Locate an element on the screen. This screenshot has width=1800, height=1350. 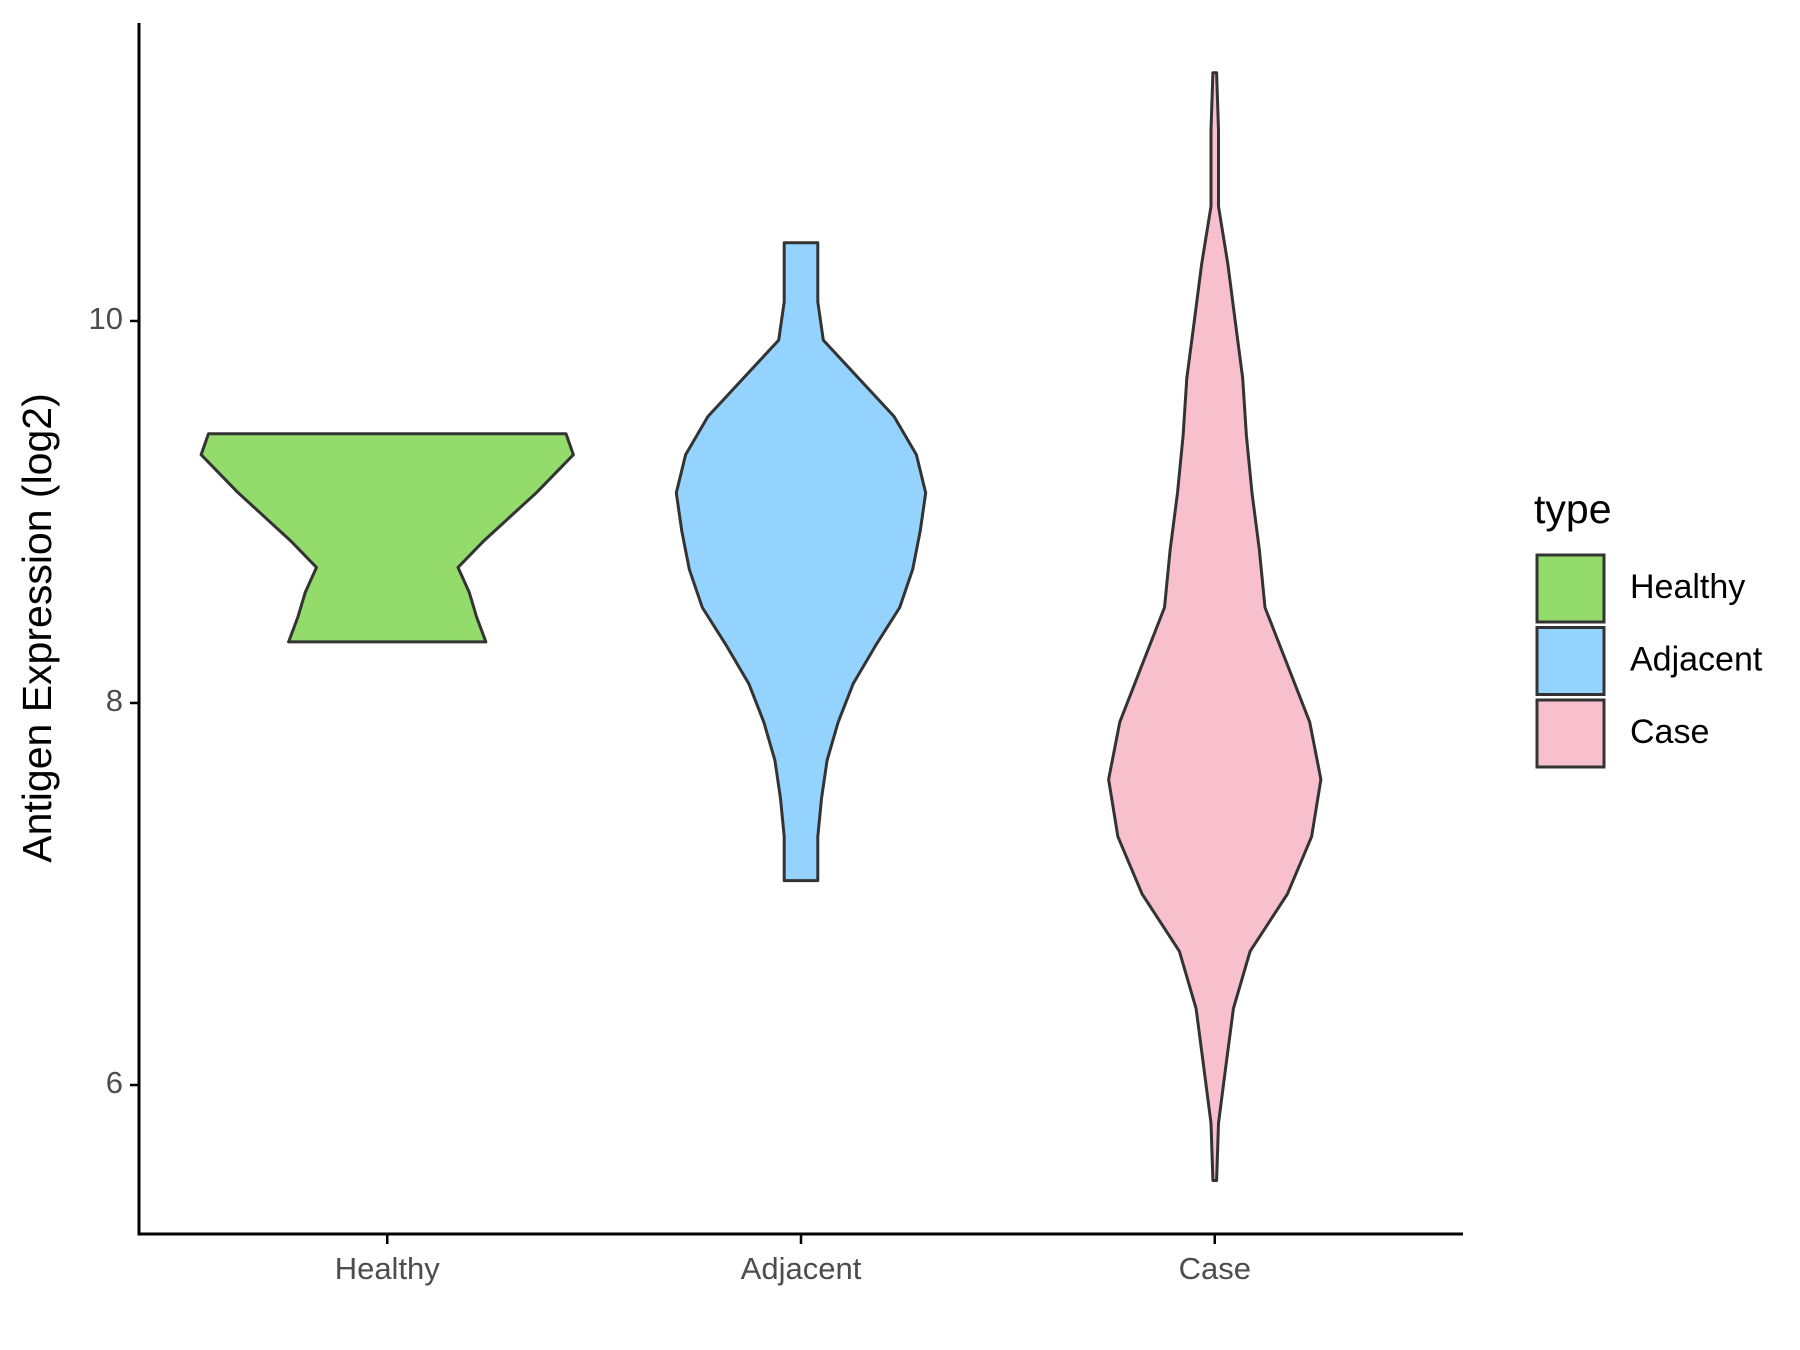
x-tick-label: Healthy is located at coordinates (388, 1268).